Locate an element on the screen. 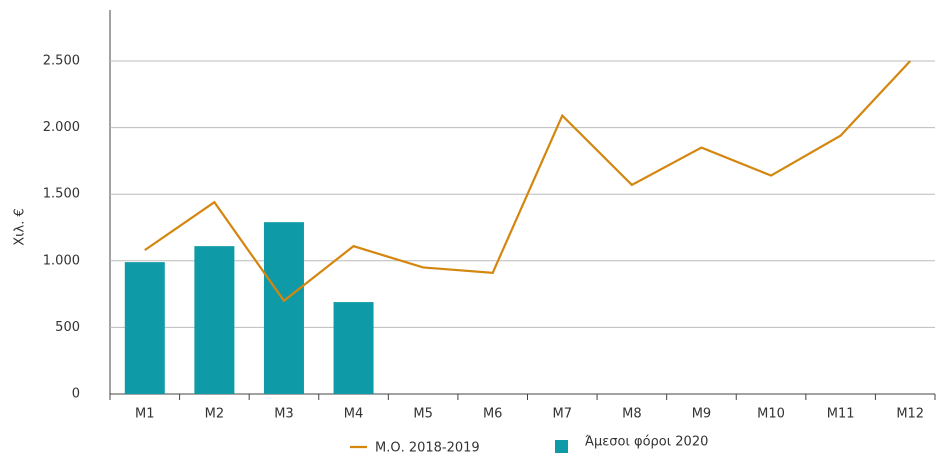 This screenshot has width=939, height=461. y-tick-label: 500 is located at coordinates (67, 327).